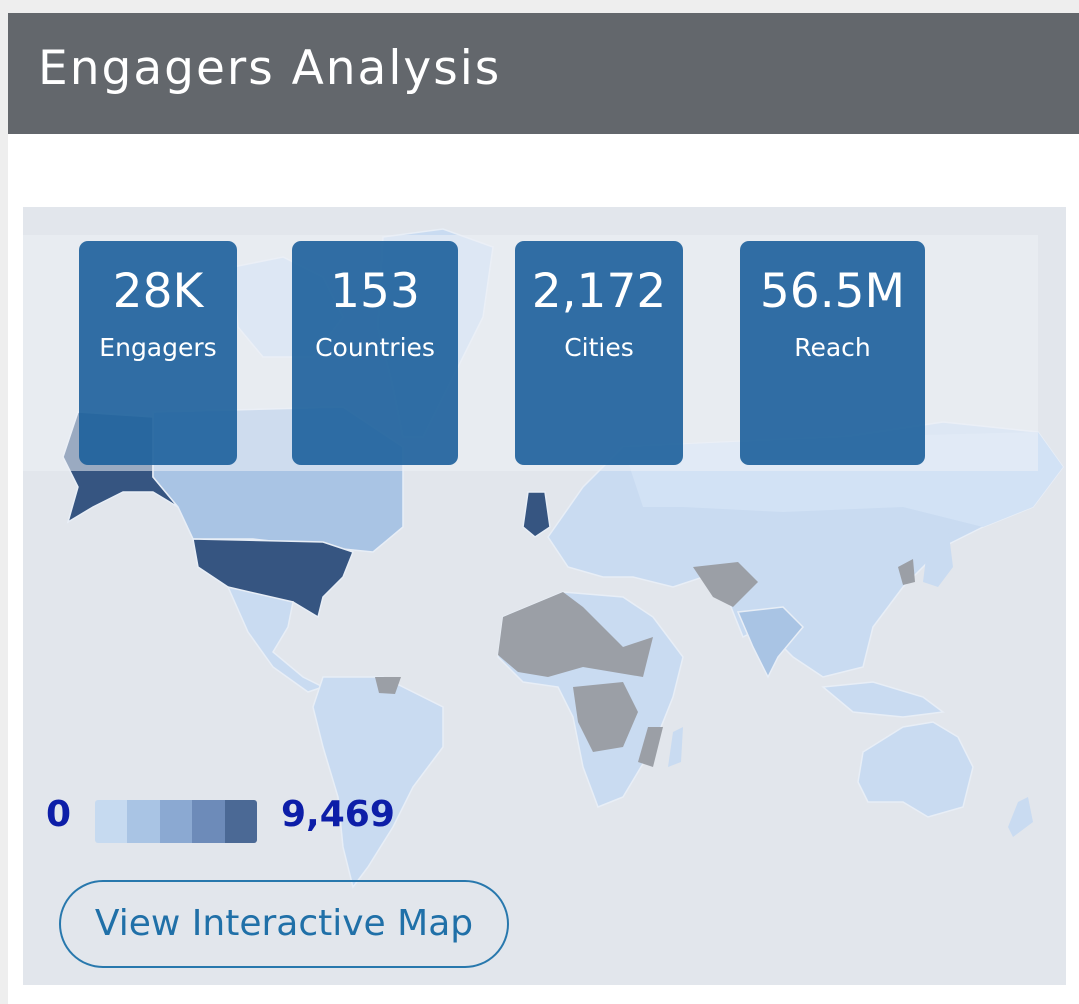 Image resolution: width=1079 pixels, height=1004 pixels. What do you see at coordinates (539, 6) in the screenshot?
I see `top-strip` at bounding box center [539, 6].